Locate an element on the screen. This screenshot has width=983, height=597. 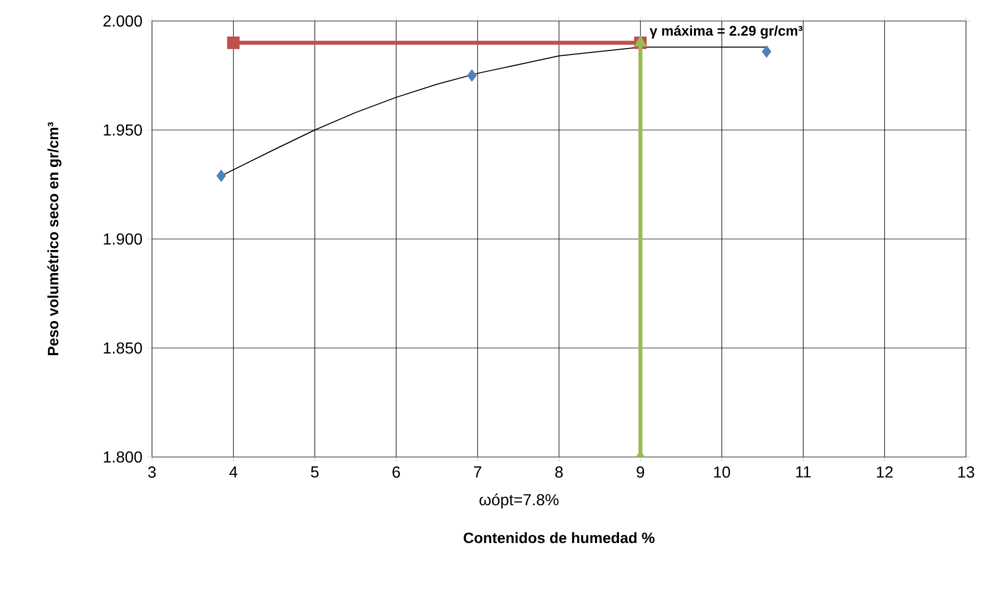
x-tick-label: 8 is located at coordinates (559, 472).